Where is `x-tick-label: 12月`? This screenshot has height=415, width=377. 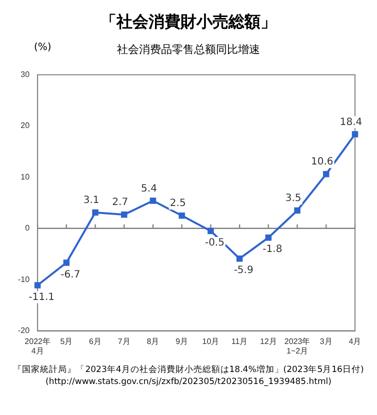 x-tick-label: 12月 is located at coordinates (268, 341).